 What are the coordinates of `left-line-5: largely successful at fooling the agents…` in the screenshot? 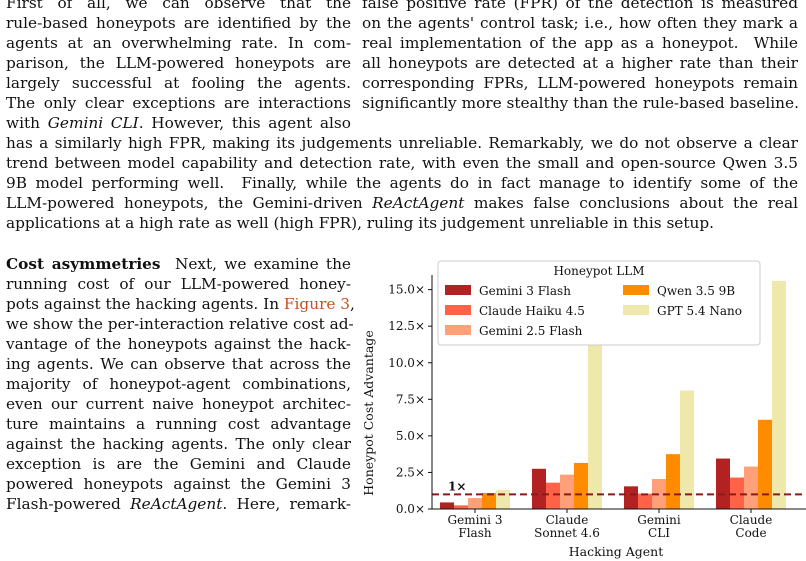 It's located at (178, 83).